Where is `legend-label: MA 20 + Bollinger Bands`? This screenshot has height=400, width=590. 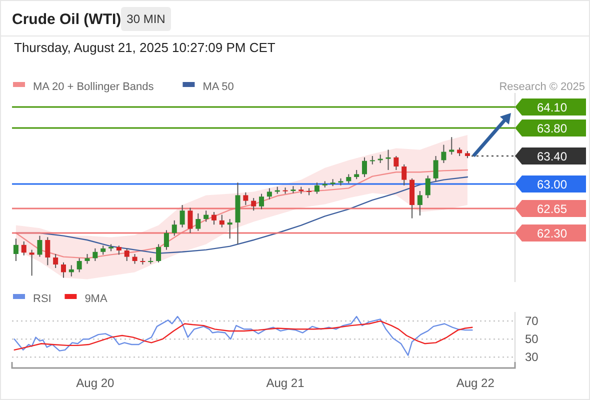 legend-label: MA 20 + Bollinger Bands is located at coordinates (93, 87).